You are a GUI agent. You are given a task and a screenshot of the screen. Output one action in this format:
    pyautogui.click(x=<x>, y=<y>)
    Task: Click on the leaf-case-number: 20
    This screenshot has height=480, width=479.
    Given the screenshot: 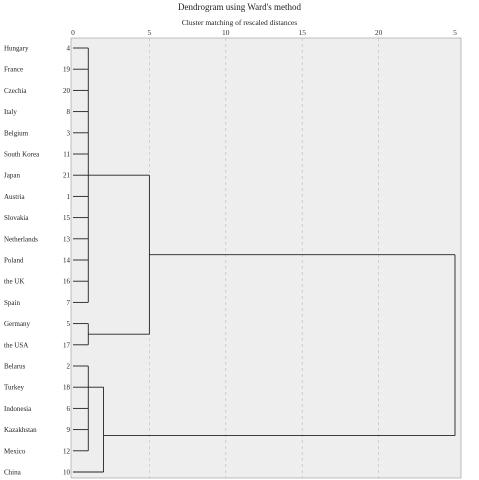 What is the action you would take?
    pyautogui.click(x=67, y=91)
    